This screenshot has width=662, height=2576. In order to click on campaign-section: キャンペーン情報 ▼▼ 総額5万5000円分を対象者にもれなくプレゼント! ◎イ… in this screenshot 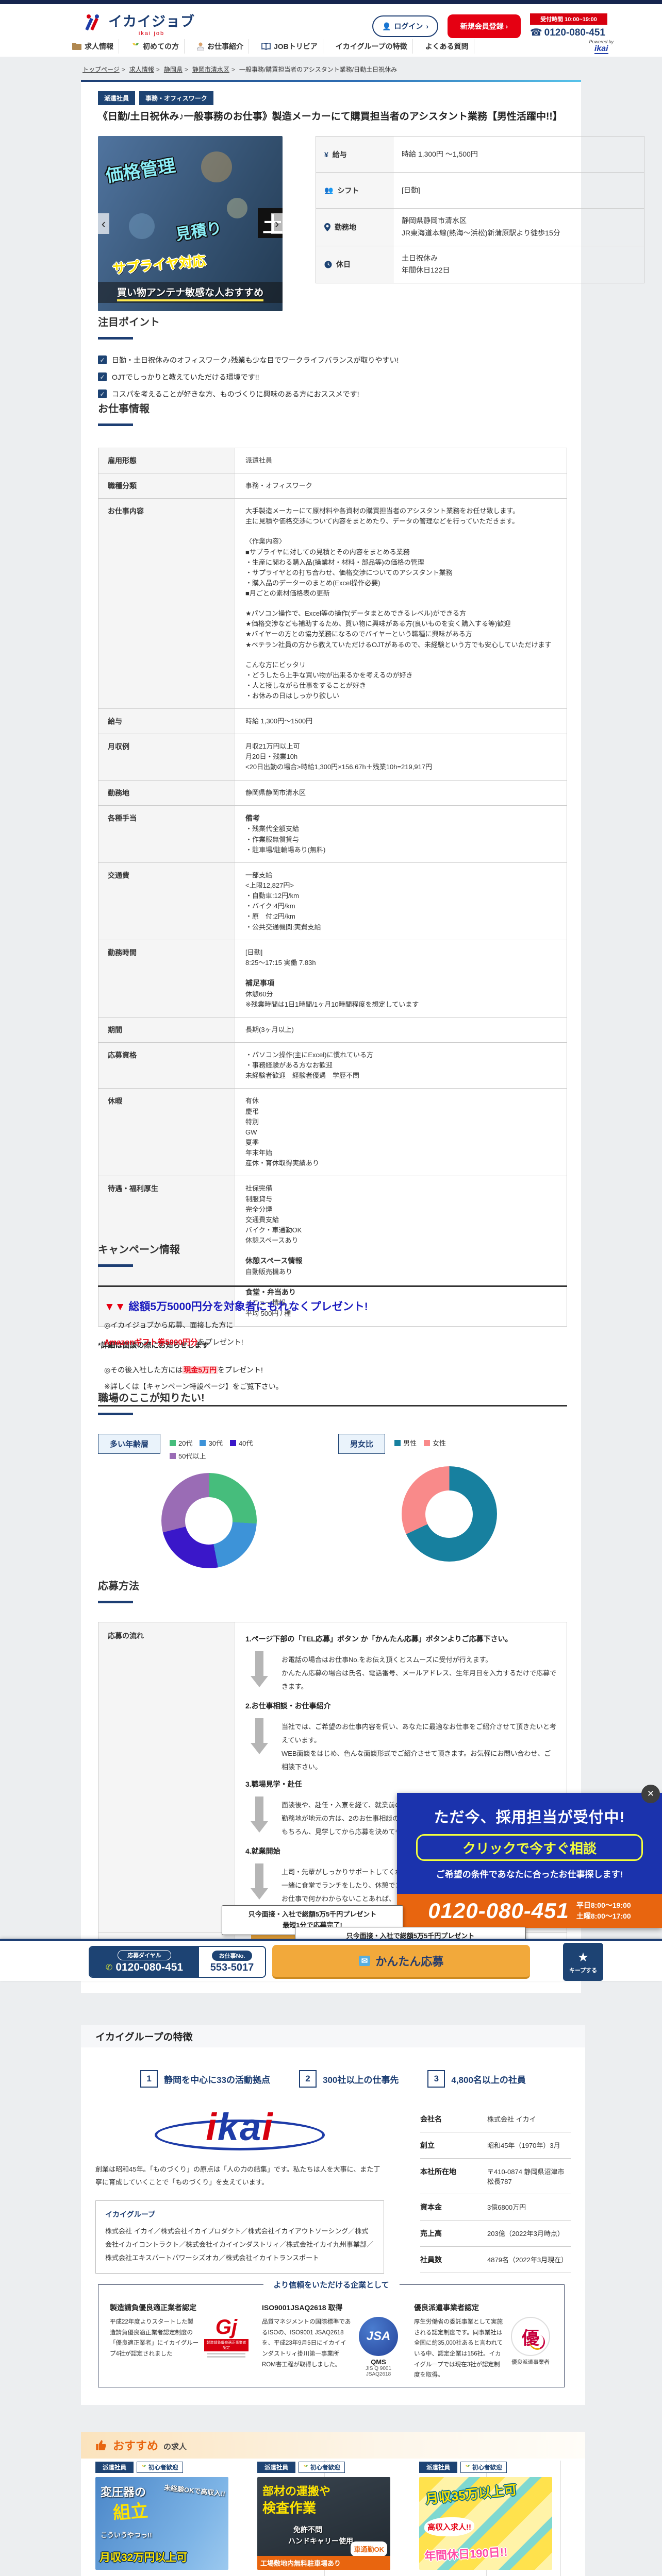, I will do `click(333, 1323)`.